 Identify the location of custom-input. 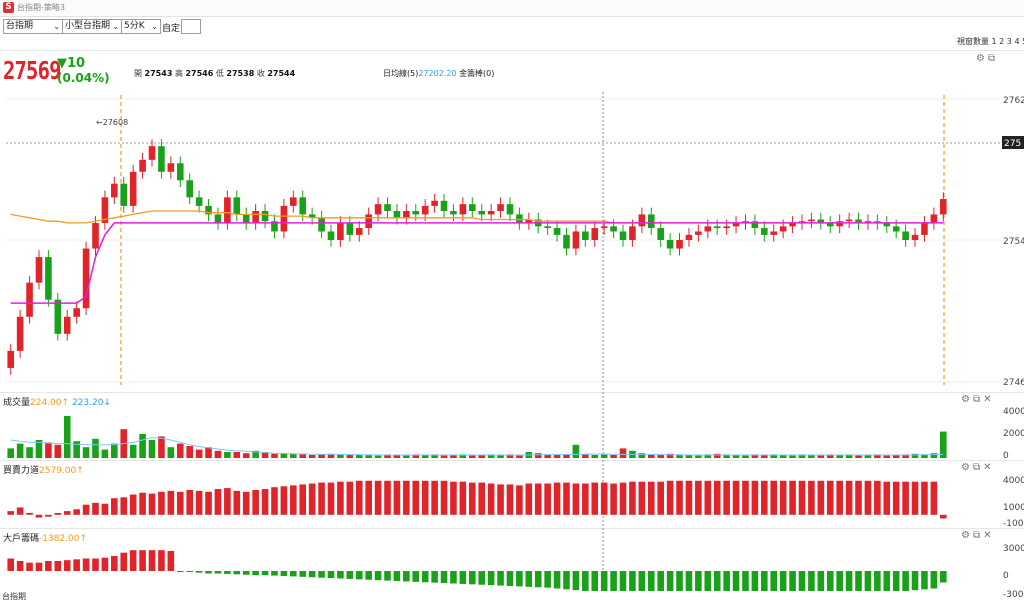
(191, 26).